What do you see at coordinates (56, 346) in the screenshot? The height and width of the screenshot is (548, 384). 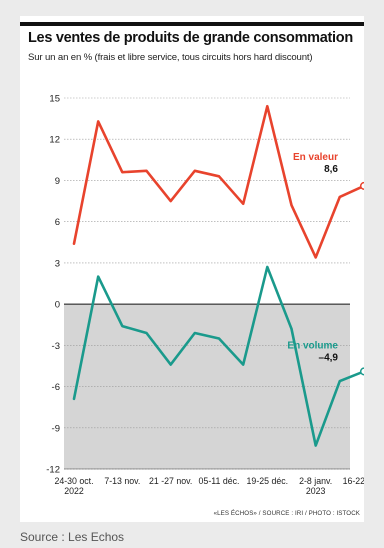 I see `y-tick-label: -3` at bounding box center [56, 346].